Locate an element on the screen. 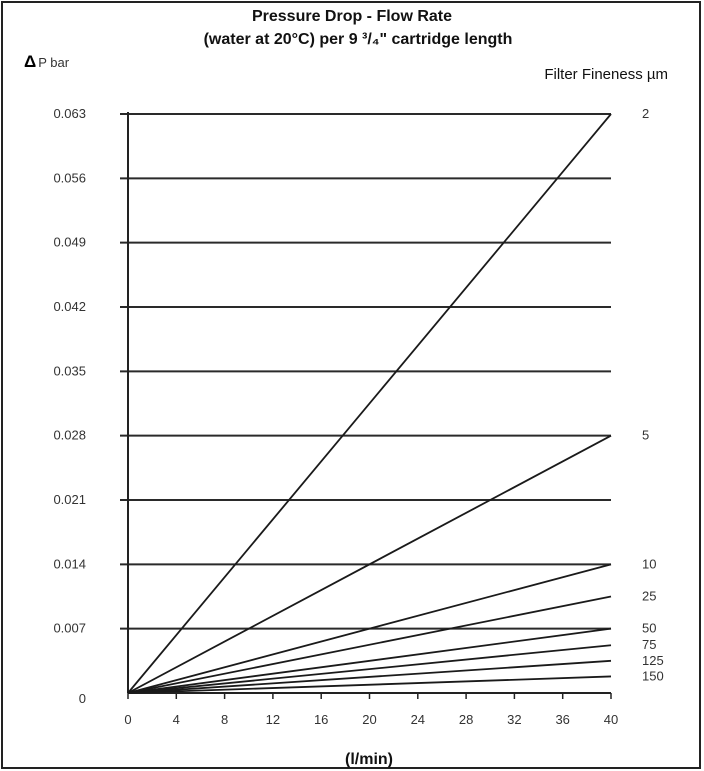 This screenshot has height=771, width=704. series-label-75: 75 is located at coordinates (649, 644).